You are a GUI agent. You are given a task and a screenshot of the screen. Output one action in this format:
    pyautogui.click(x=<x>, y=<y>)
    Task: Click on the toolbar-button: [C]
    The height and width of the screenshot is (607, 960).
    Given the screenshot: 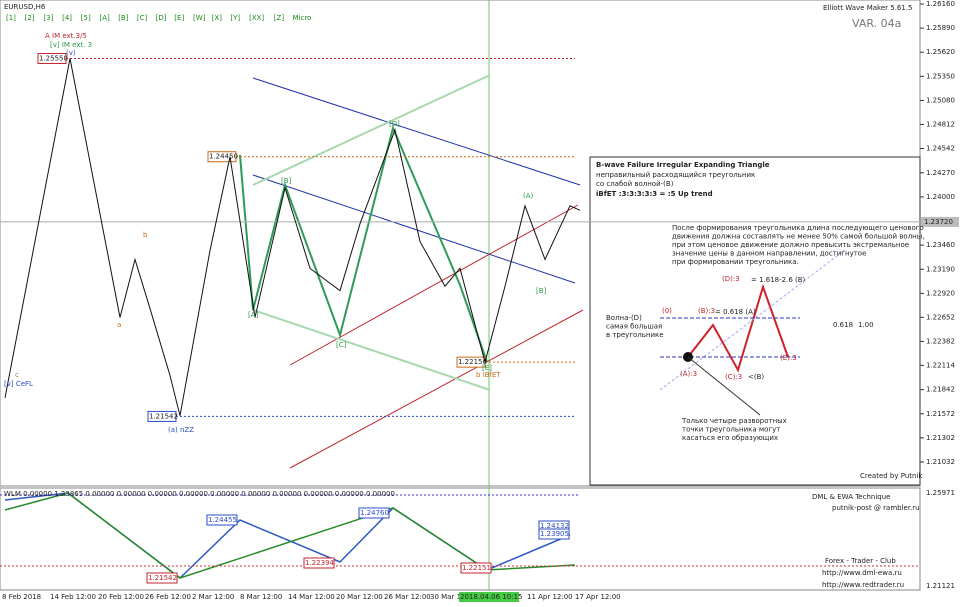 What is the action you would take?
    pyautogui.click(x=142, y=18)
    